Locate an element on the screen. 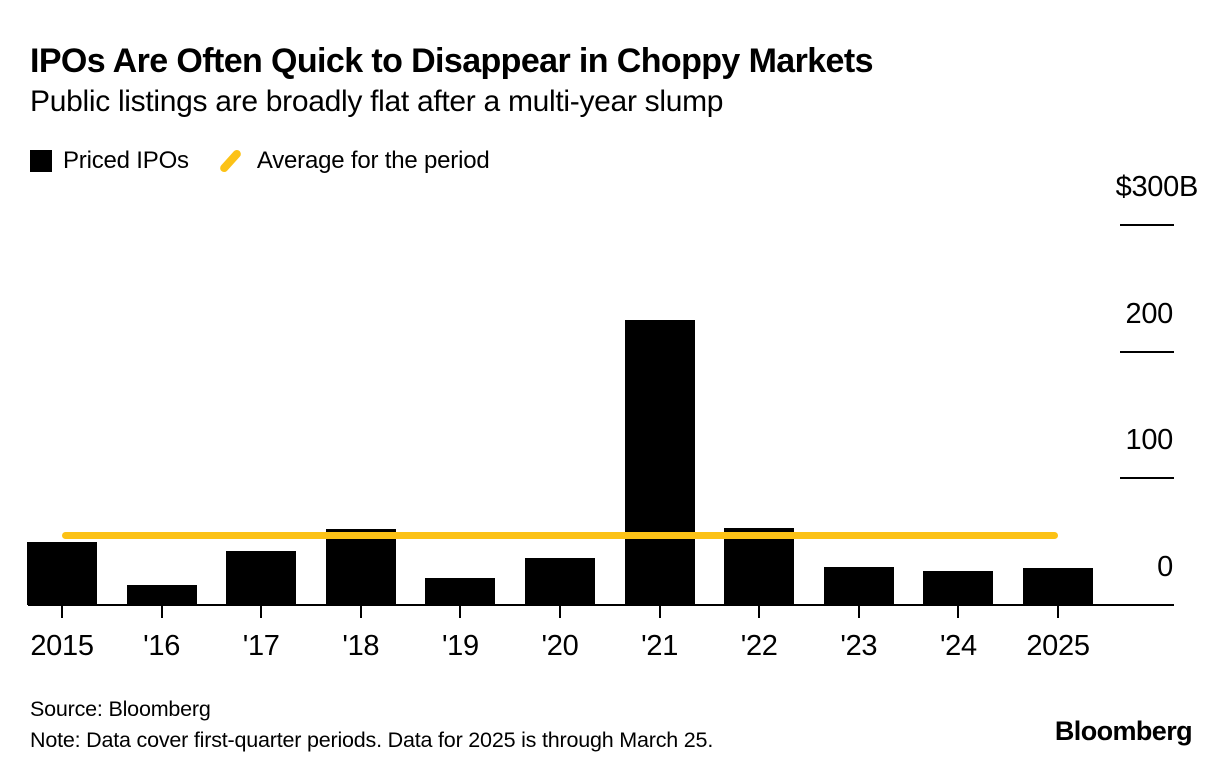 Image resolution: width=1230 pixels, height=778 pixels. y-axis-label: $300B is located at coordinates (1157, 187).